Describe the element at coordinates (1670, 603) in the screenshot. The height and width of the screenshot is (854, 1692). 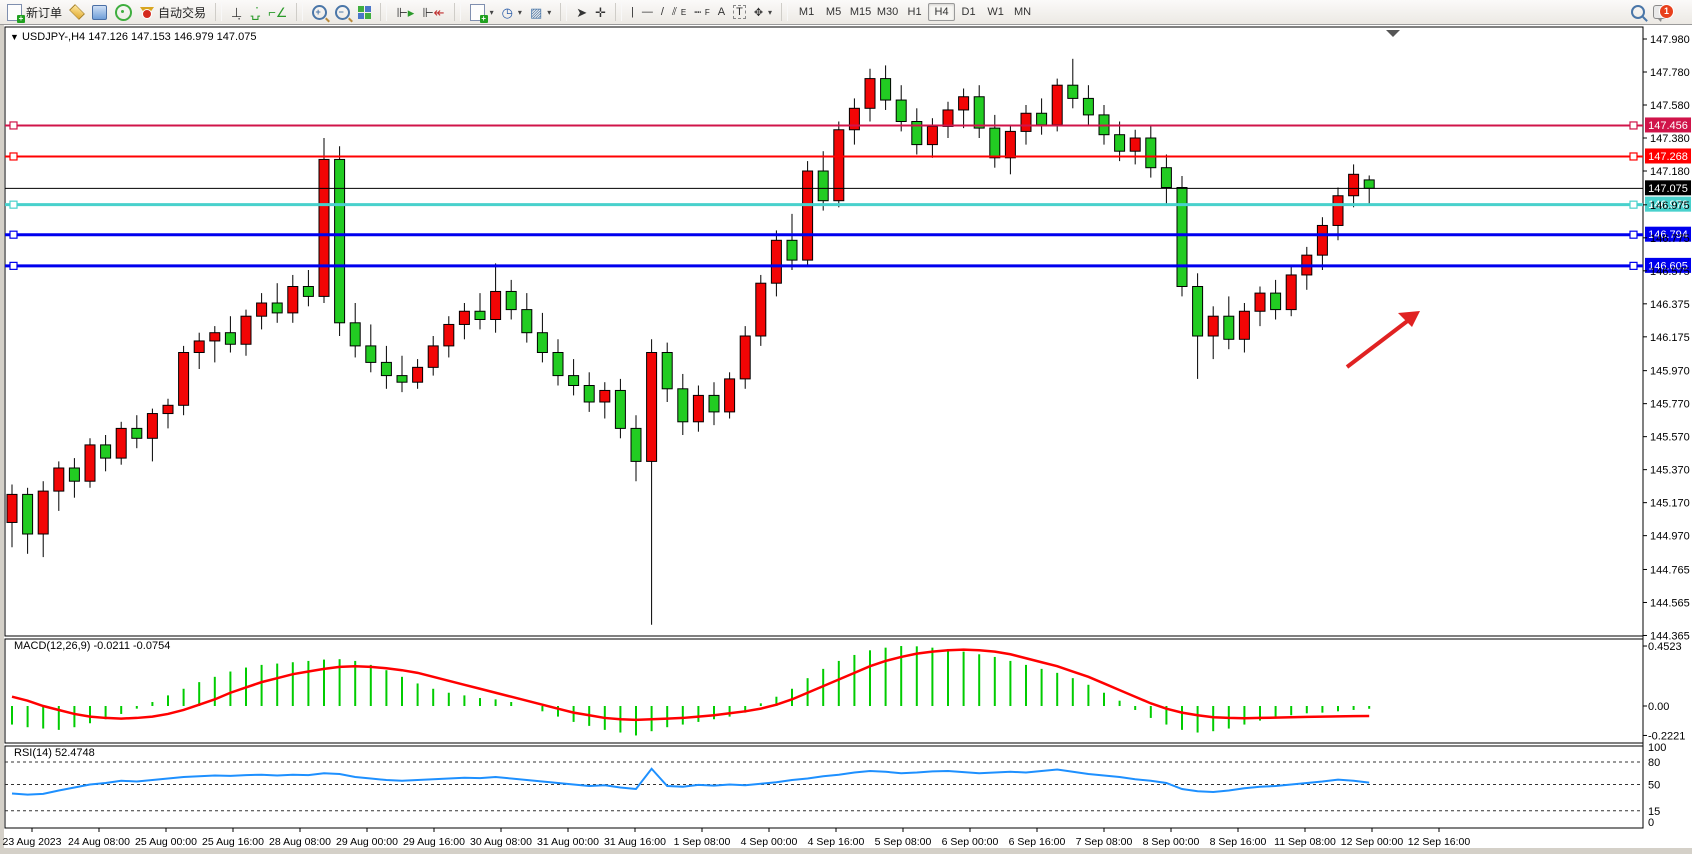
I see `price-tick-label: 144.565` at that location.